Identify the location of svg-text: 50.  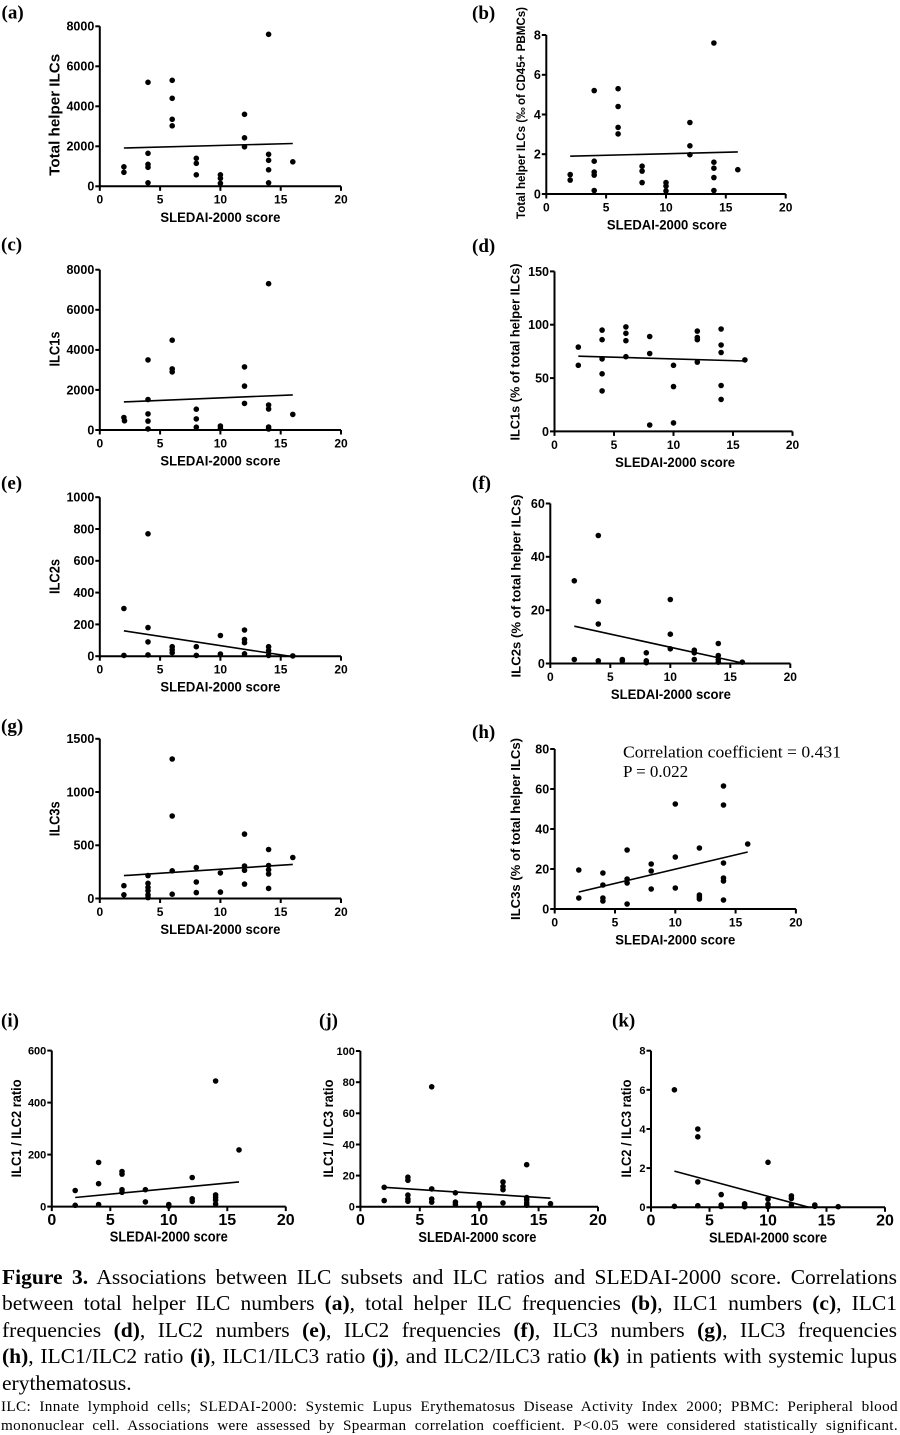
(542, 379).